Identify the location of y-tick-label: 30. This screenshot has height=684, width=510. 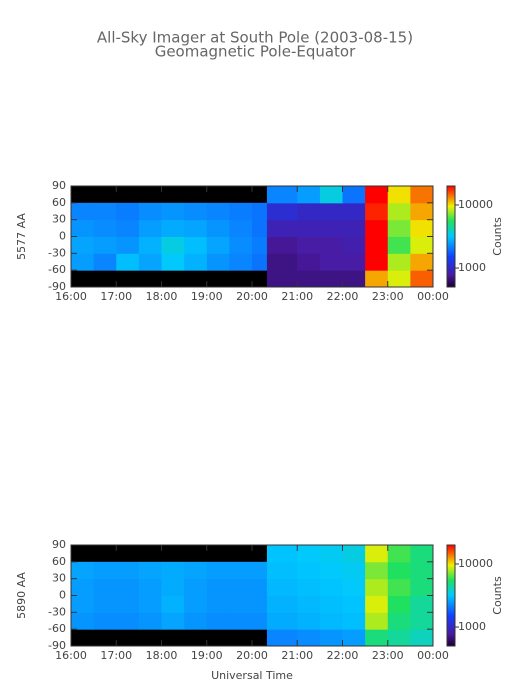
(59, 219).